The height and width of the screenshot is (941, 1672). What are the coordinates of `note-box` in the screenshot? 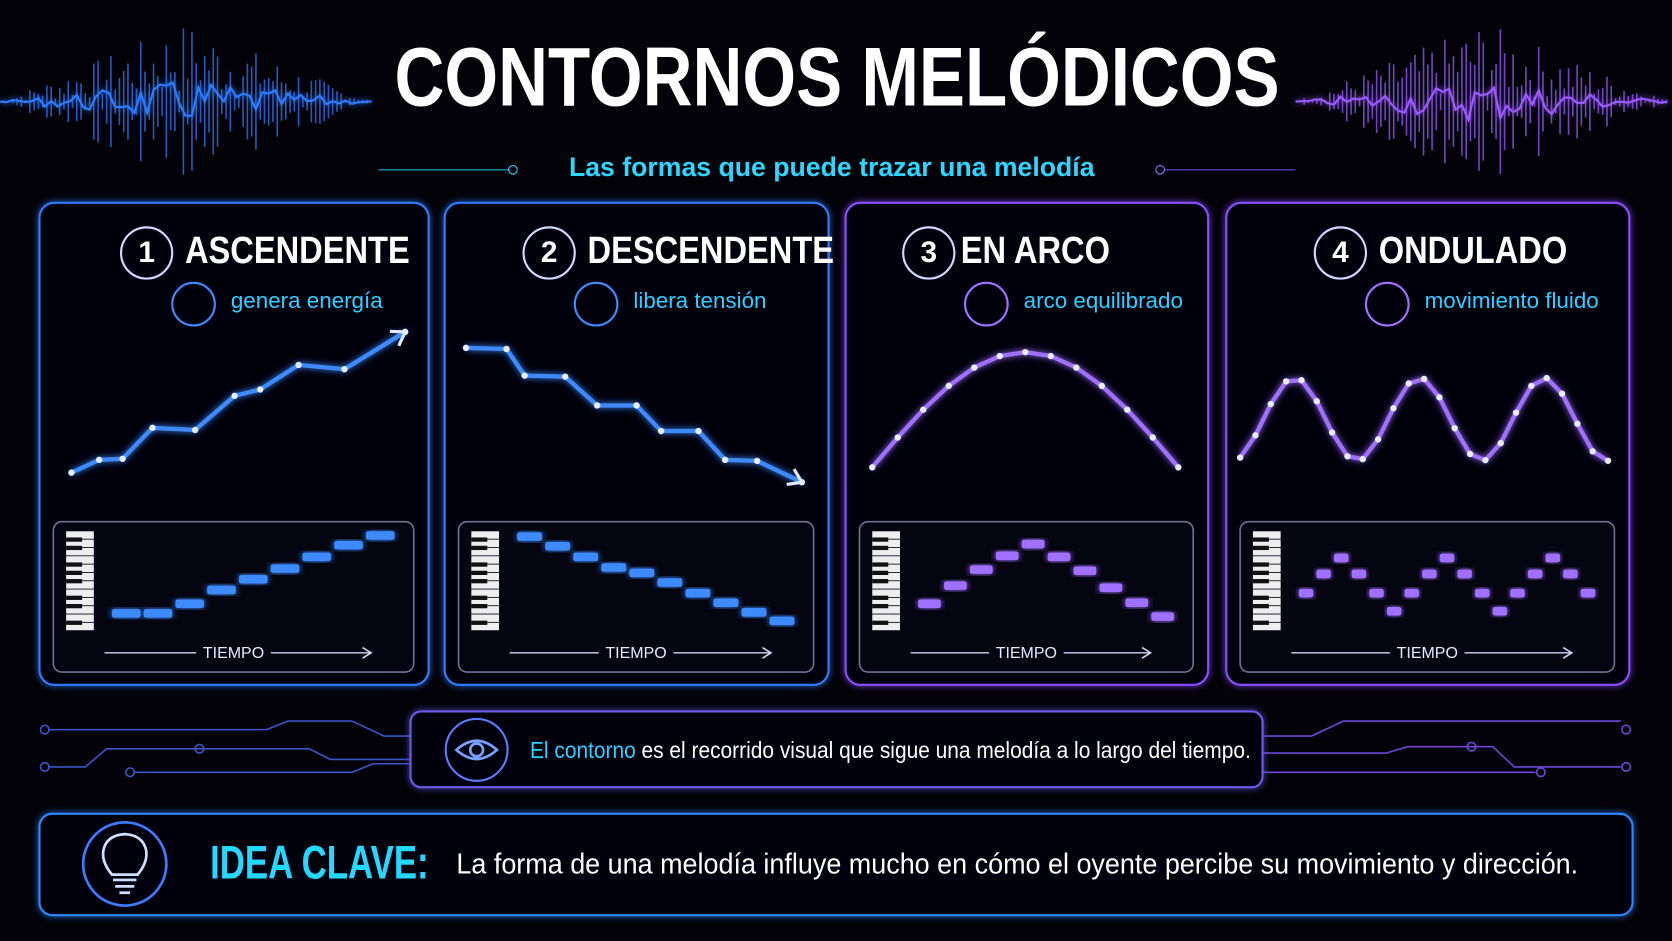 It's located at (836, 749).